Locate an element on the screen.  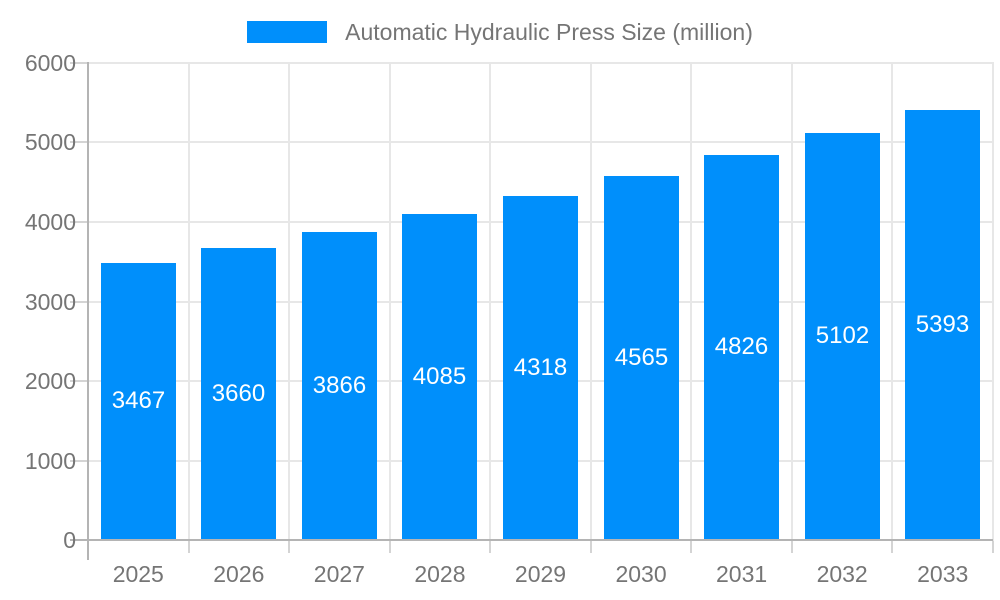
bar-value-label: 3660 is located at coordinates (238, 393).